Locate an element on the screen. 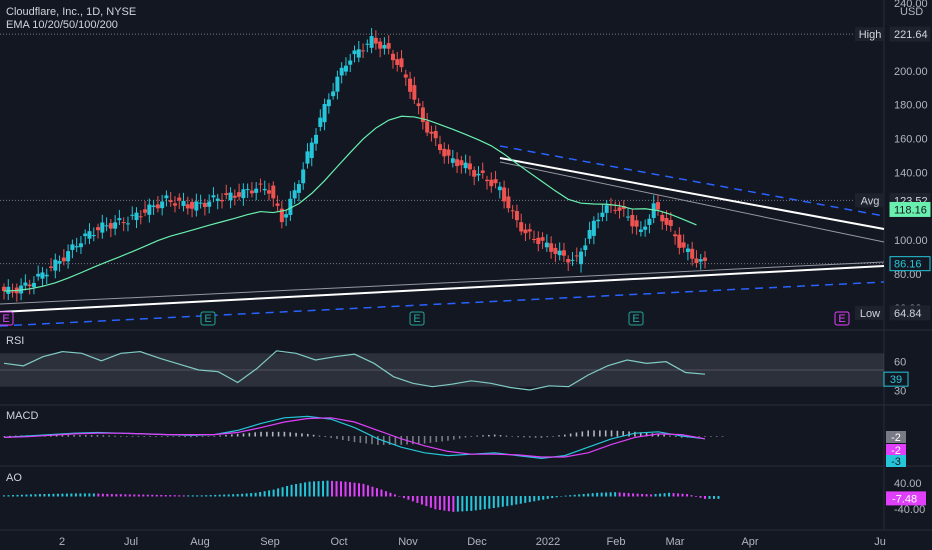  price-tag-box is located at coordinates (910, 34).